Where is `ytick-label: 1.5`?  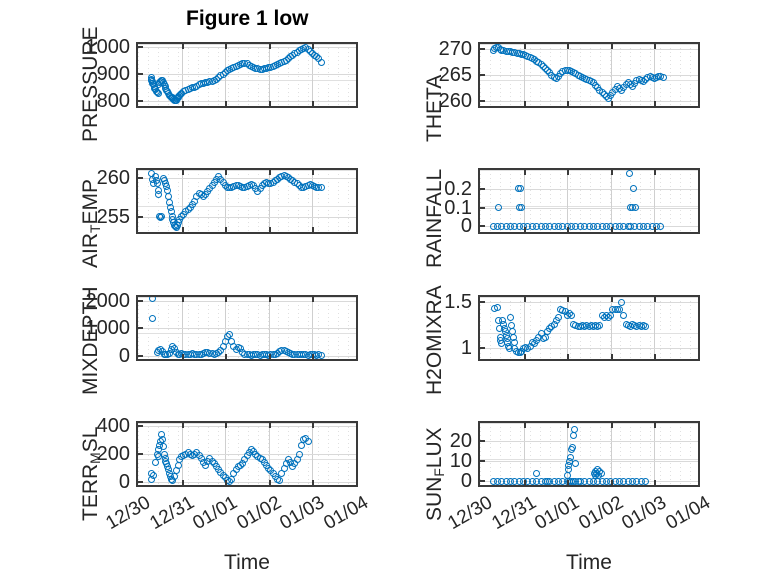 ytick-label: 1.5 is located at coordinates (458, 302).